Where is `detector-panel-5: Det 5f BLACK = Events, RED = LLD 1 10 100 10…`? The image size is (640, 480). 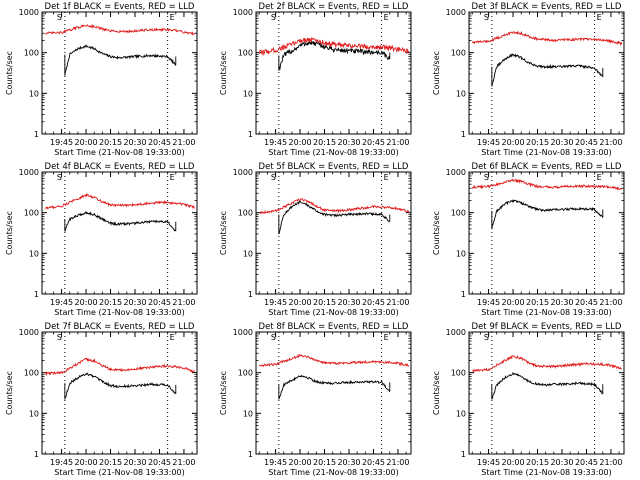 detector-panel-5: Det 5f BLACK = Events, RED = LLD 1 10 100 10… is located at coordinates (315, 239).